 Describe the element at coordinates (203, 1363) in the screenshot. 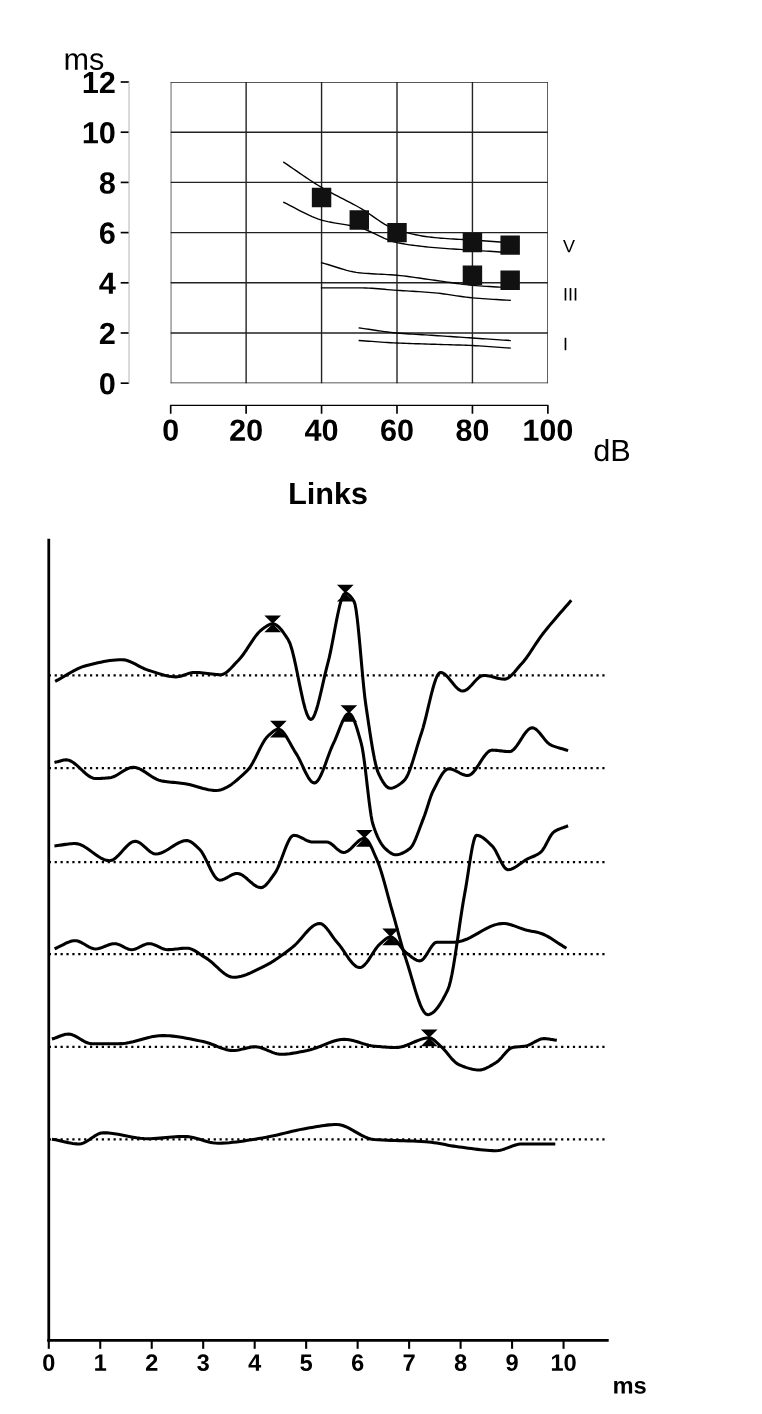

I see `x-tick-label: 3` at that location.